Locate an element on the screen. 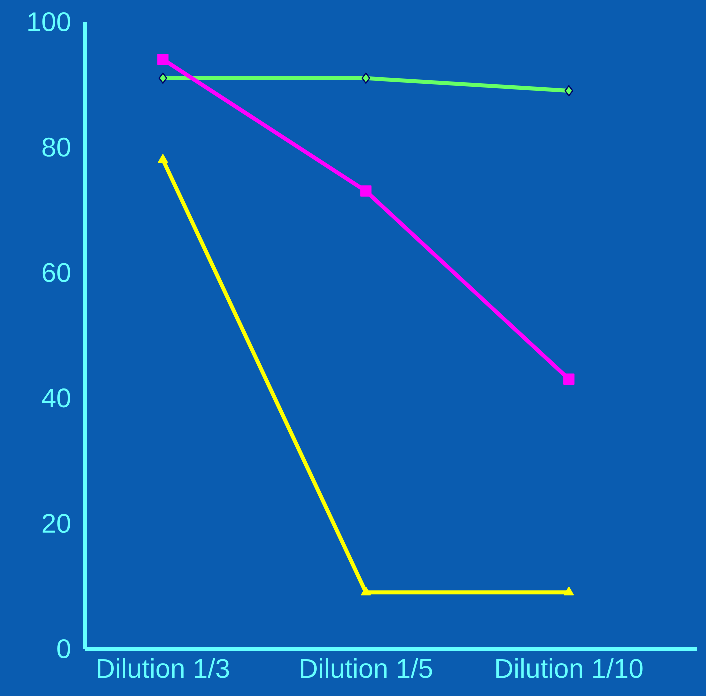 This screenshot has width=706, height=696. y-tick-label: 20 is located at coordinates (56, 524).